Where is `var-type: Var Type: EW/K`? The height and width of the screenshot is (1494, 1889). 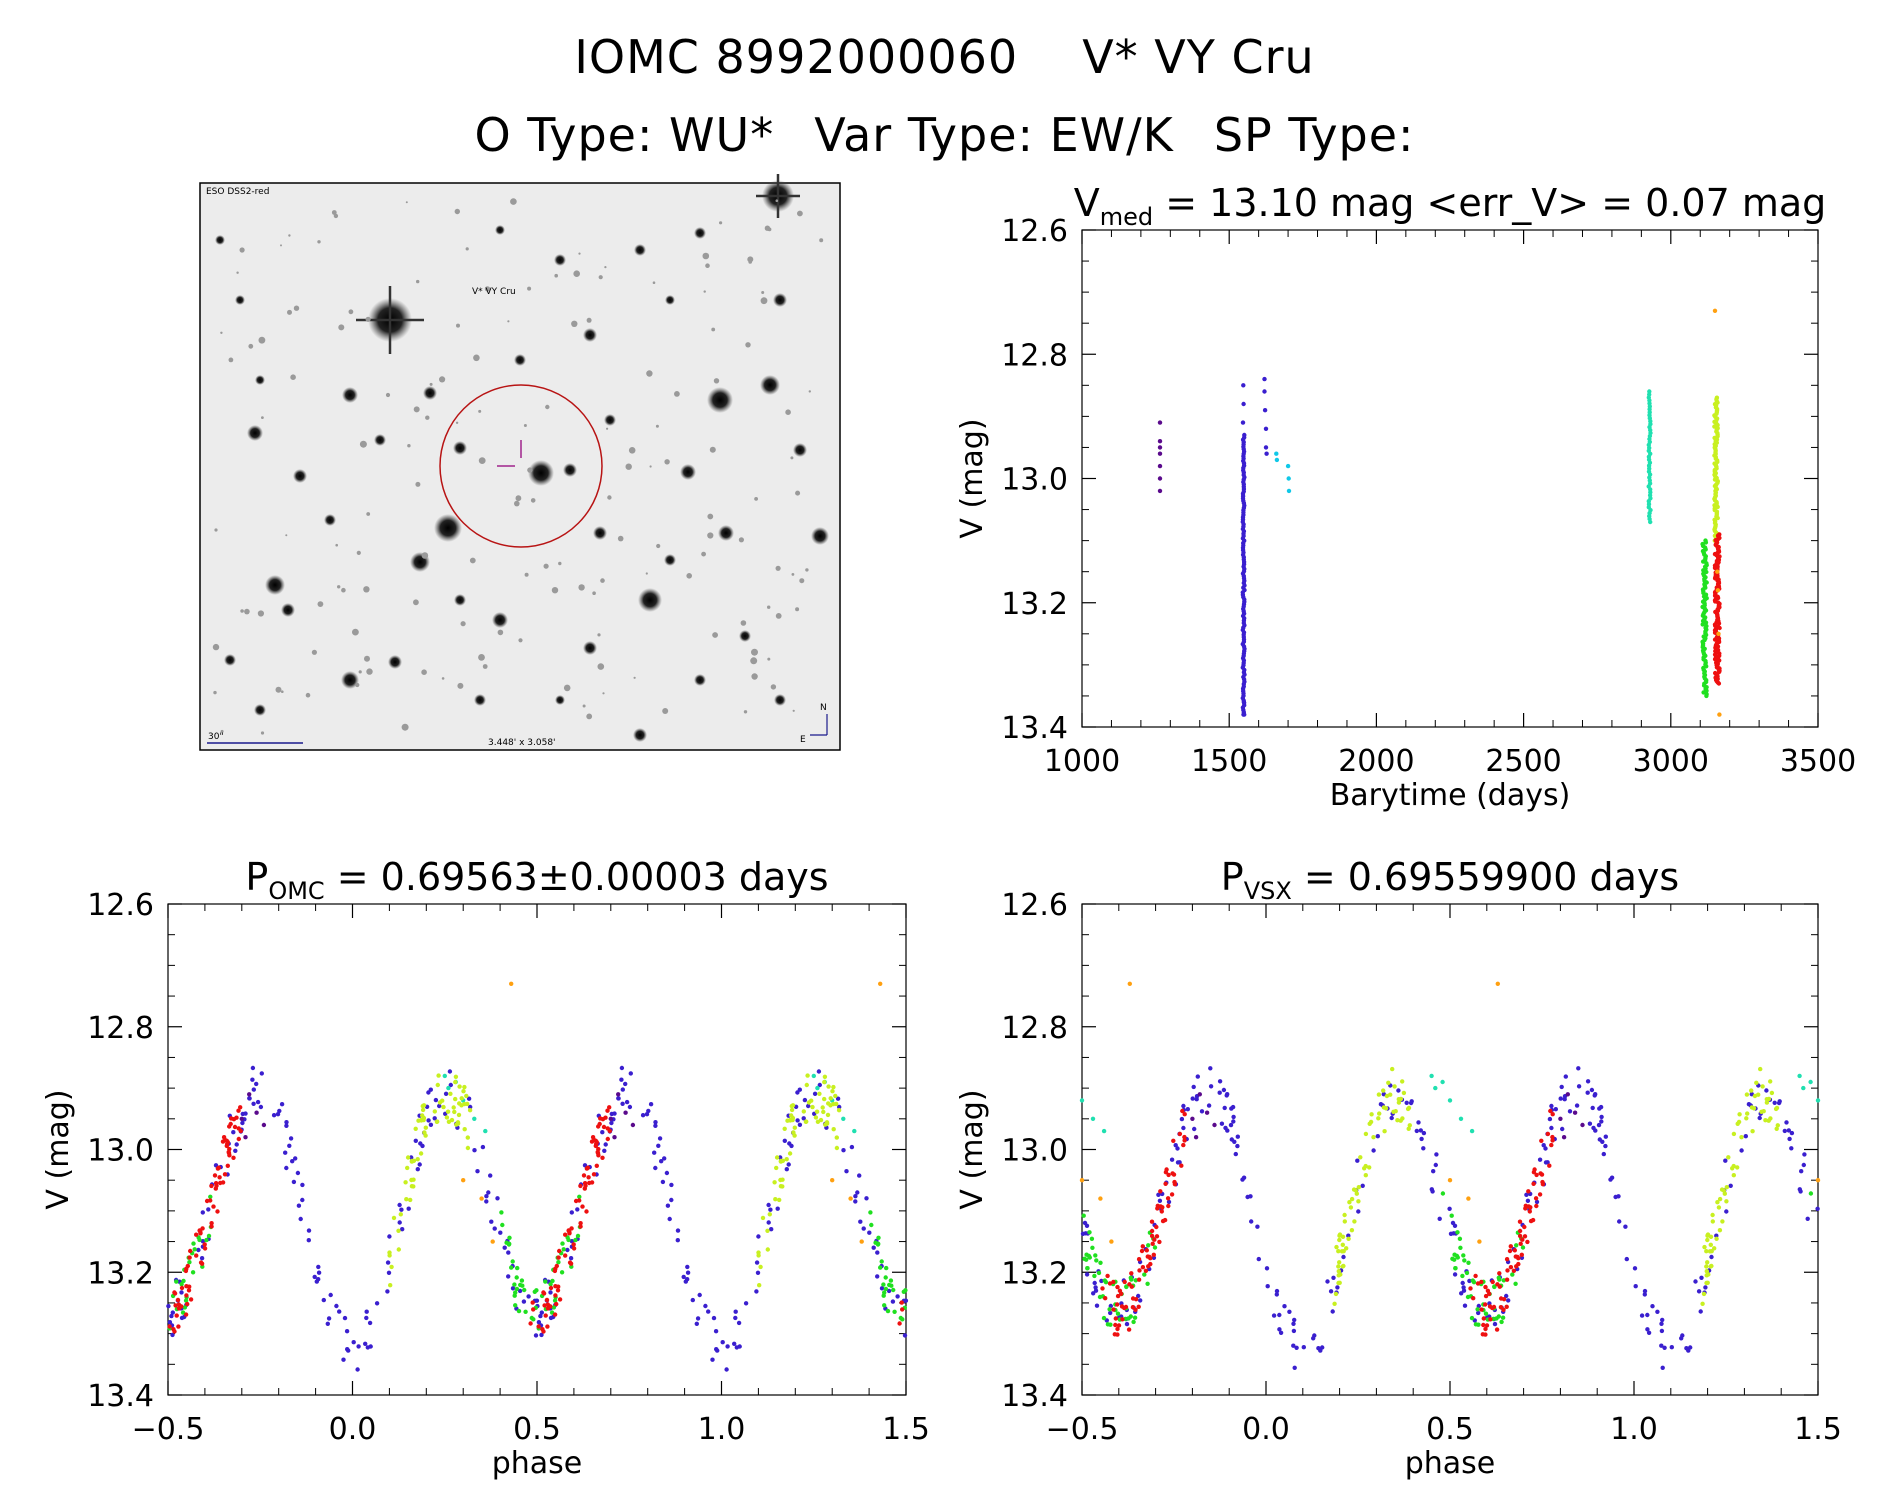
var-type: Var Type: EW/K is located at coordinates (994, 135).